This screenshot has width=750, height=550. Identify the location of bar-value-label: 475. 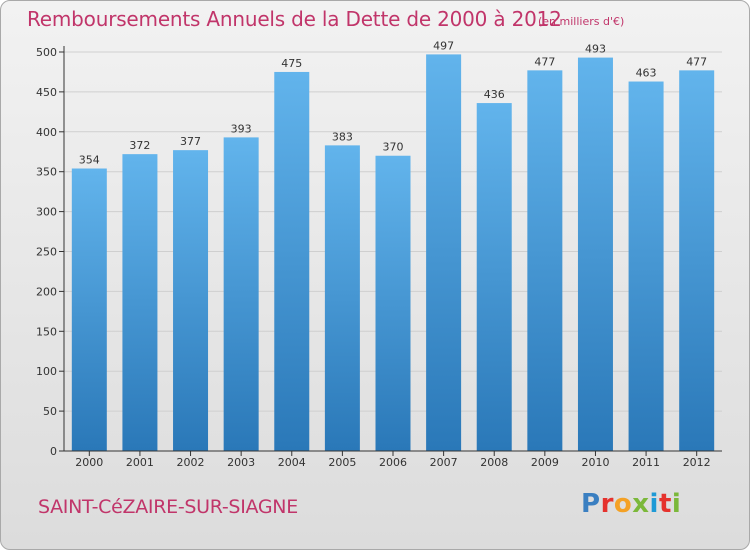
(291, 63).